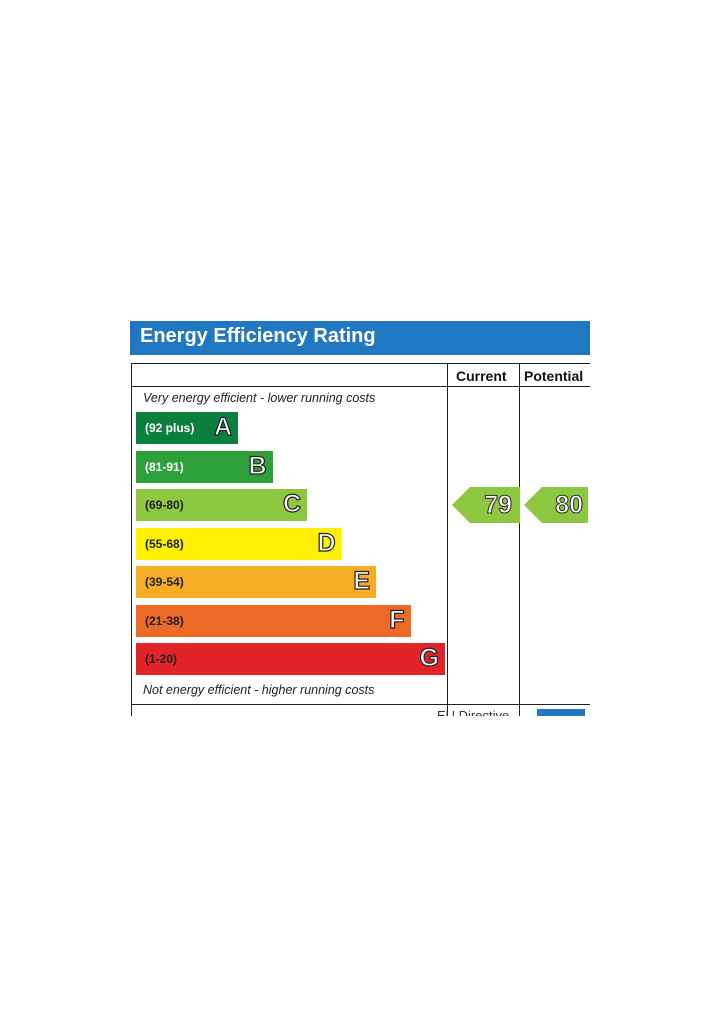 The image size is (715, 1033). What do you see at coordinates (473, 712) in the screenshot?
I see `eu-directive-text: EU Directive` at bounding box center [473, 712].